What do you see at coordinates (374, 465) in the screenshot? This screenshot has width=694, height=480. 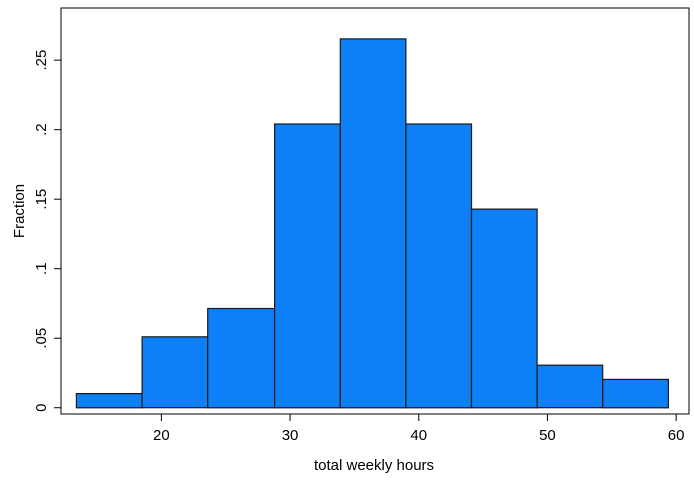 I see `x-axis-title: total weekly hours` at bounding box center [374, 465].